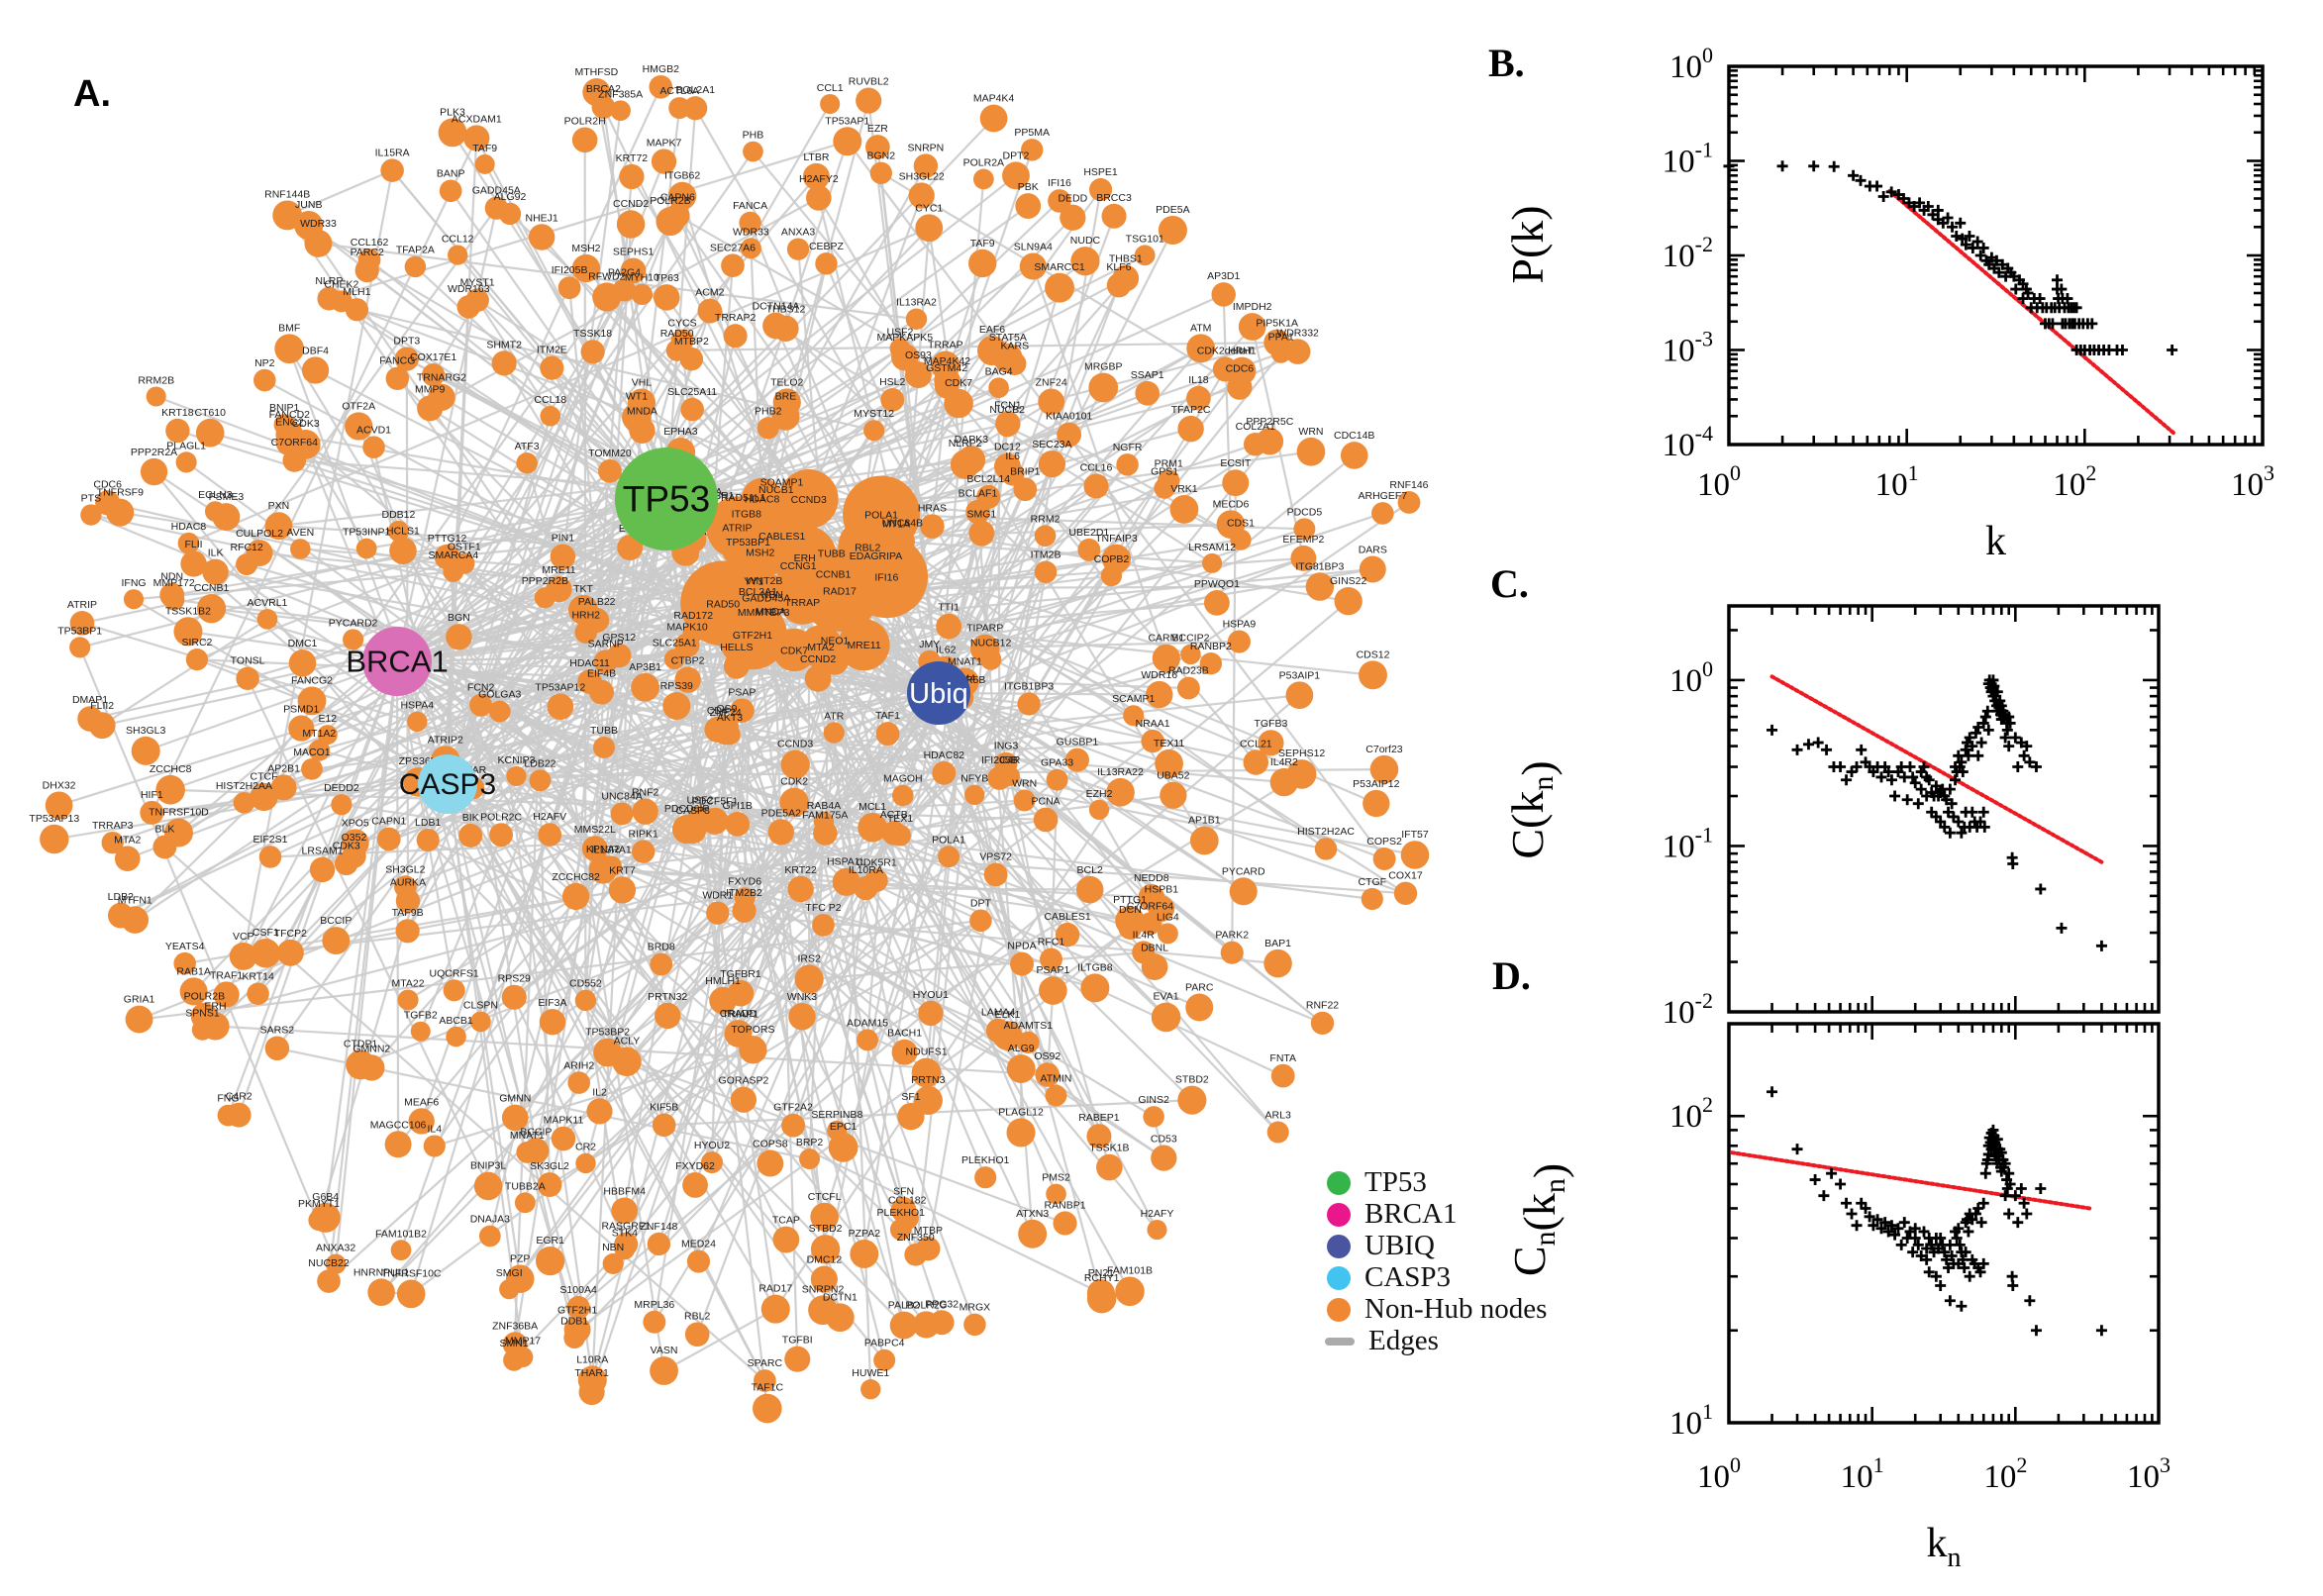  What do you see at coordinates (459, 618) in the screenshot?
I see `network-node-label: BGN` at bounding box center [459, 618].